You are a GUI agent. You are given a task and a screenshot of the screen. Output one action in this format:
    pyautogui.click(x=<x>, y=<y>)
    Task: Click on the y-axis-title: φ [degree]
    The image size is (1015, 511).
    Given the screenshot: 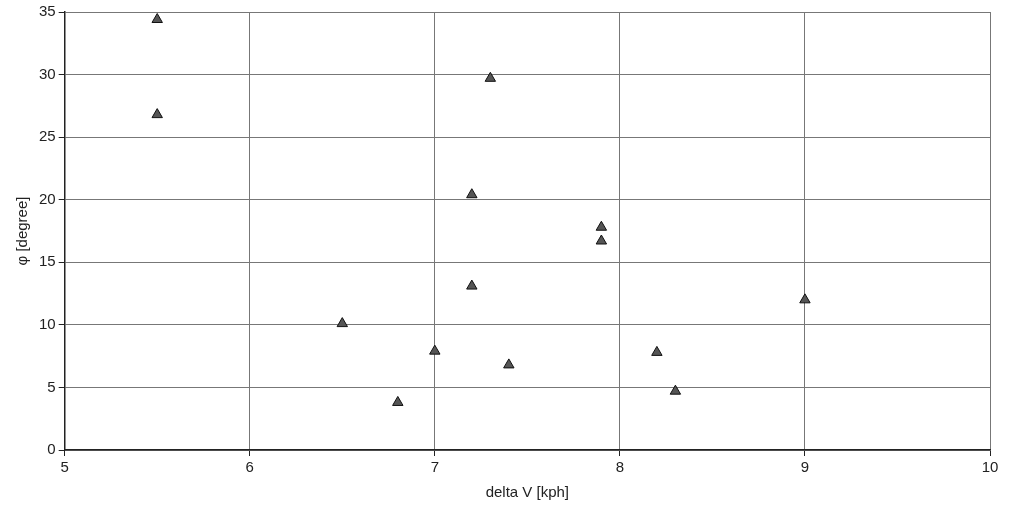 What is the action you would take?
    pyautogui.click(x=22, y=231)
    